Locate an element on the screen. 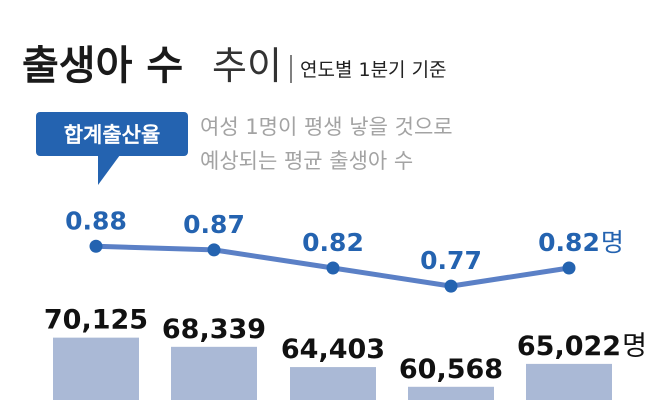 This screenshot has width=655, height=400. rate-badge is located at coordinates (112, 134).